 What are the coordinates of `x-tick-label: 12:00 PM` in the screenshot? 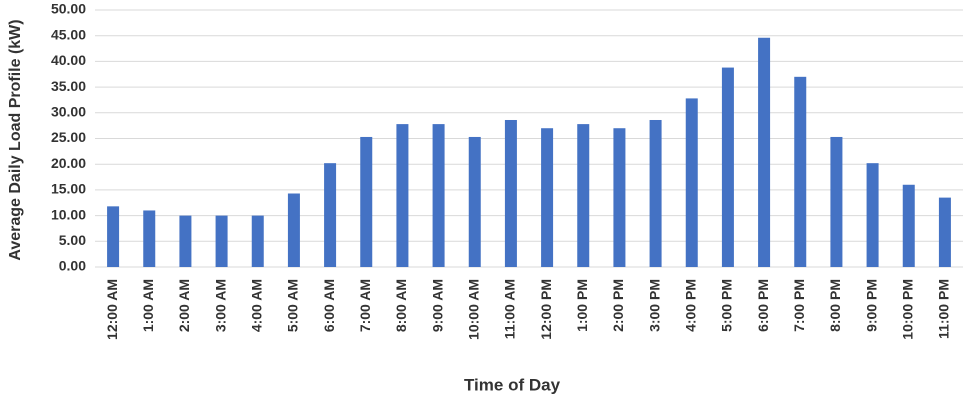 It's located at (546, 309).